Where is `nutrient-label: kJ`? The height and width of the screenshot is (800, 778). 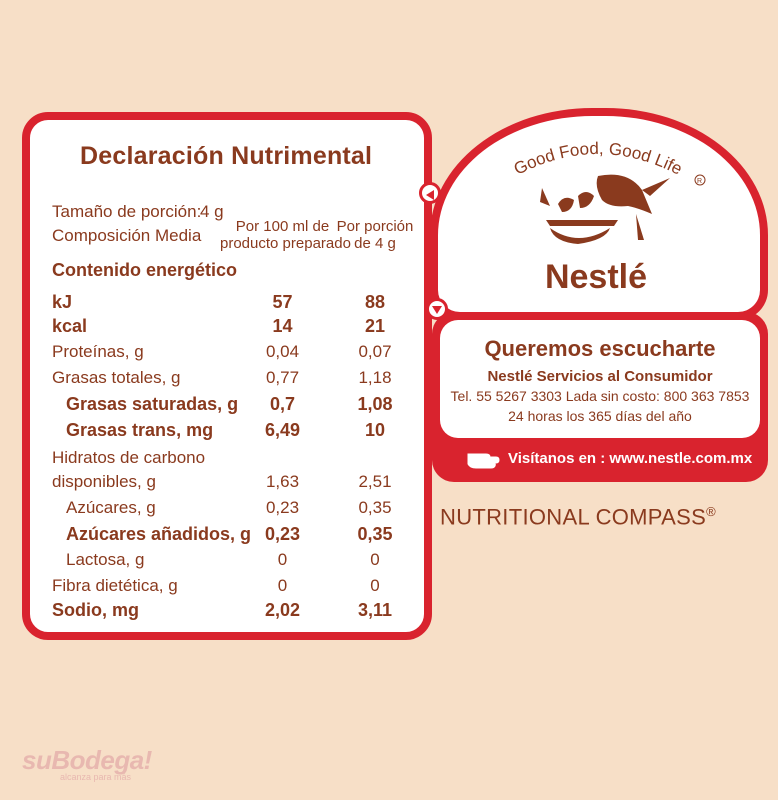 nutrient-label: kJ is located at coordinates (62, 302).